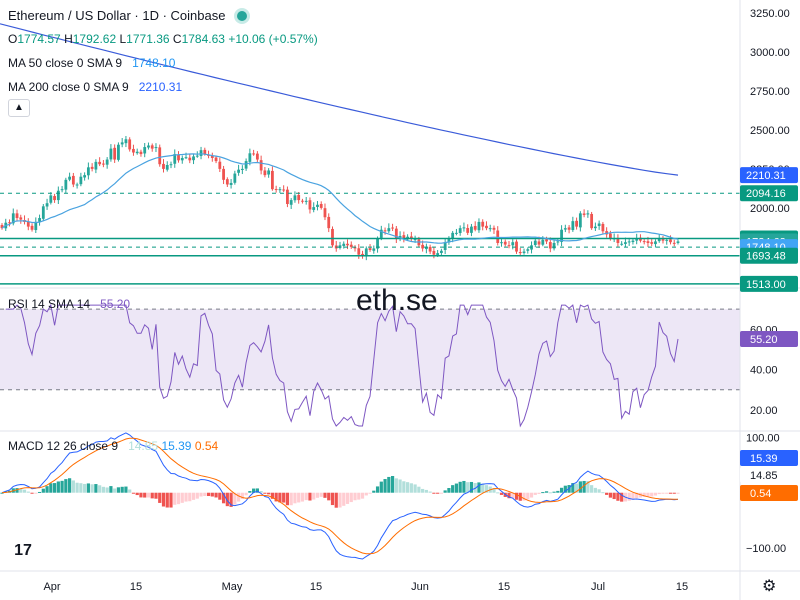 This screenshot has width=800, height=600. I want to click on collapse-legend-button: ▲, so click(19, 108).